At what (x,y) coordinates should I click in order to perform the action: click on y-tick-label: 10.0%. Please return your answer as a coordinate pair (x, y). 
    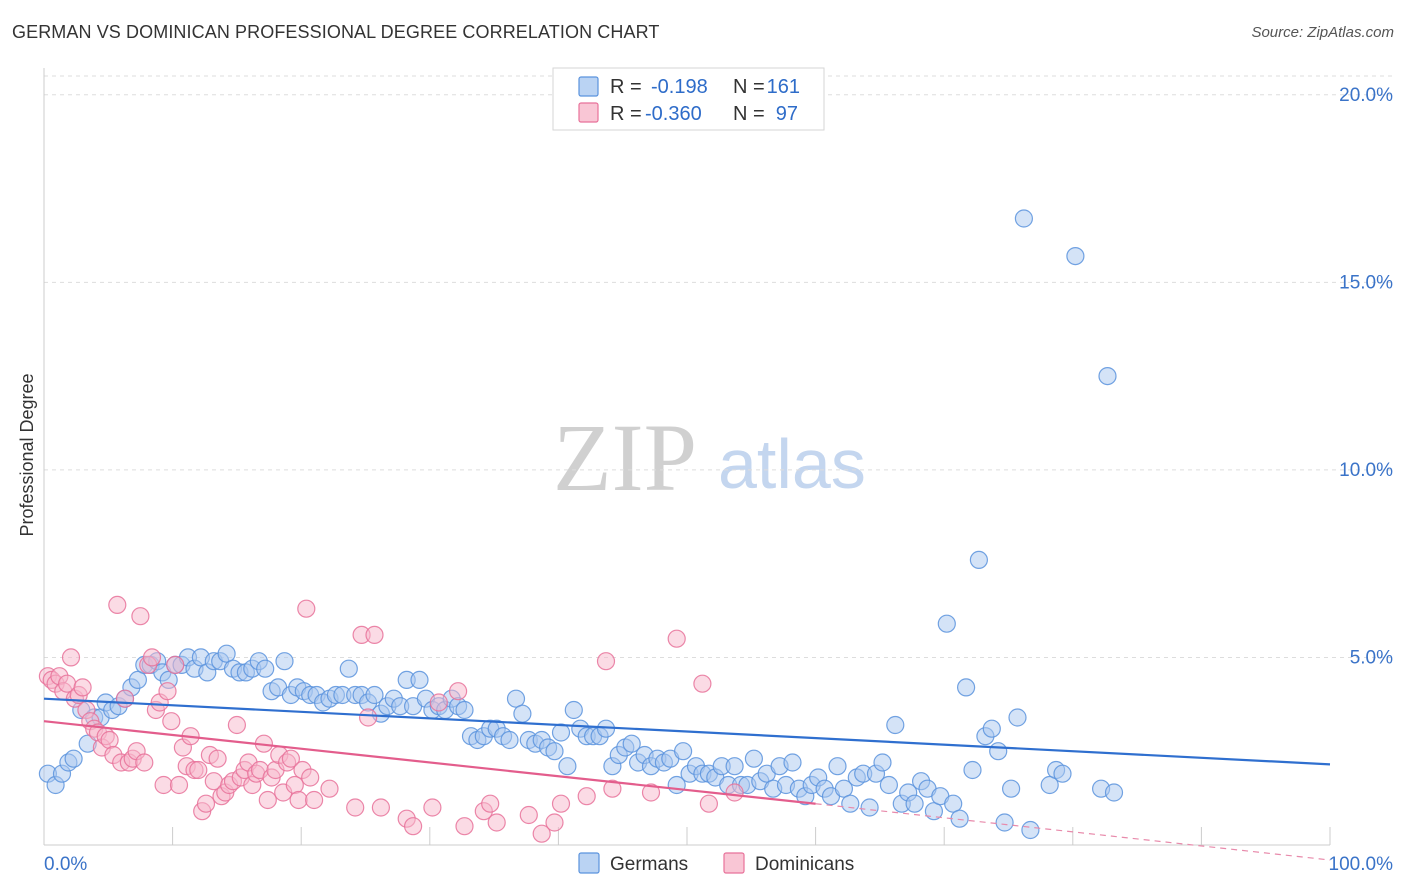
    Looking at the image, I should click on (1366, 470).